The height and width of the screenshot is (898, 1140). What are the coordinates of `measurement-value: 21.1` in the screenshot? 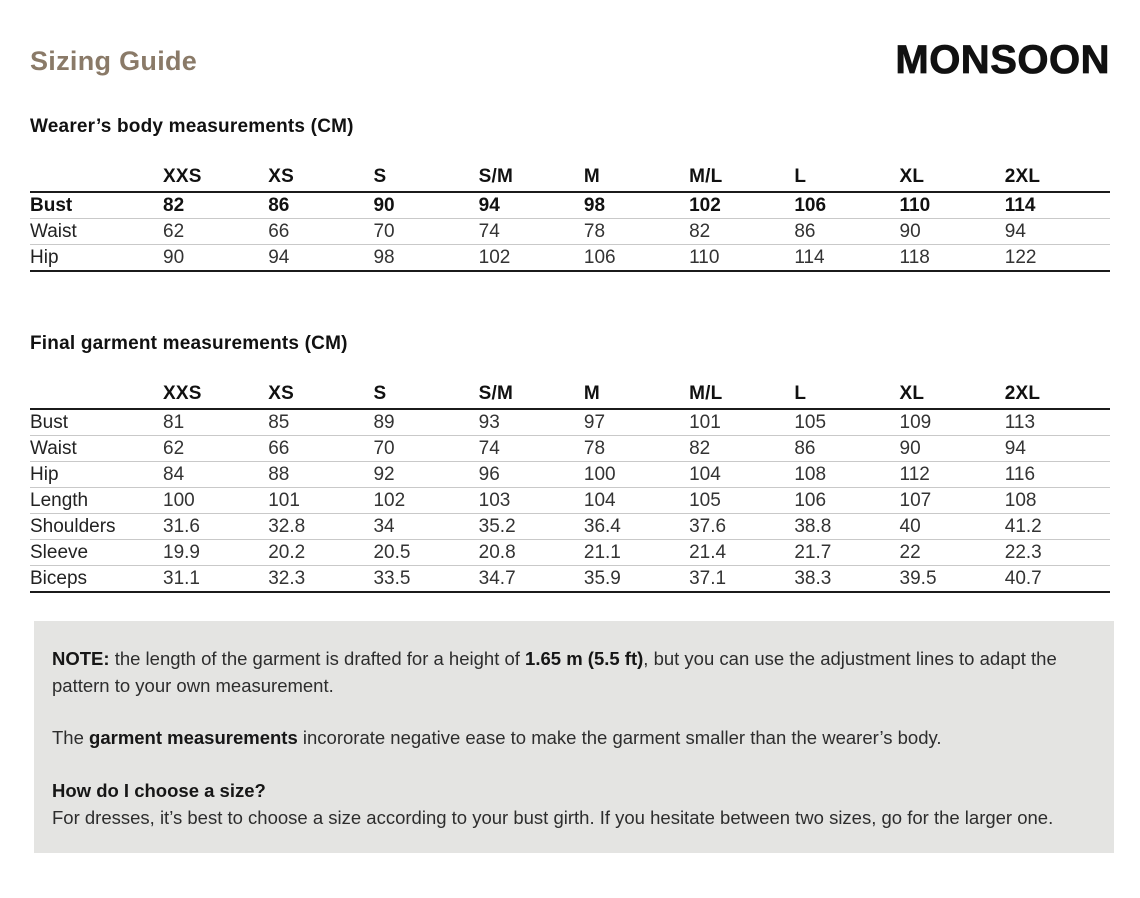 It's located at (636, 552).